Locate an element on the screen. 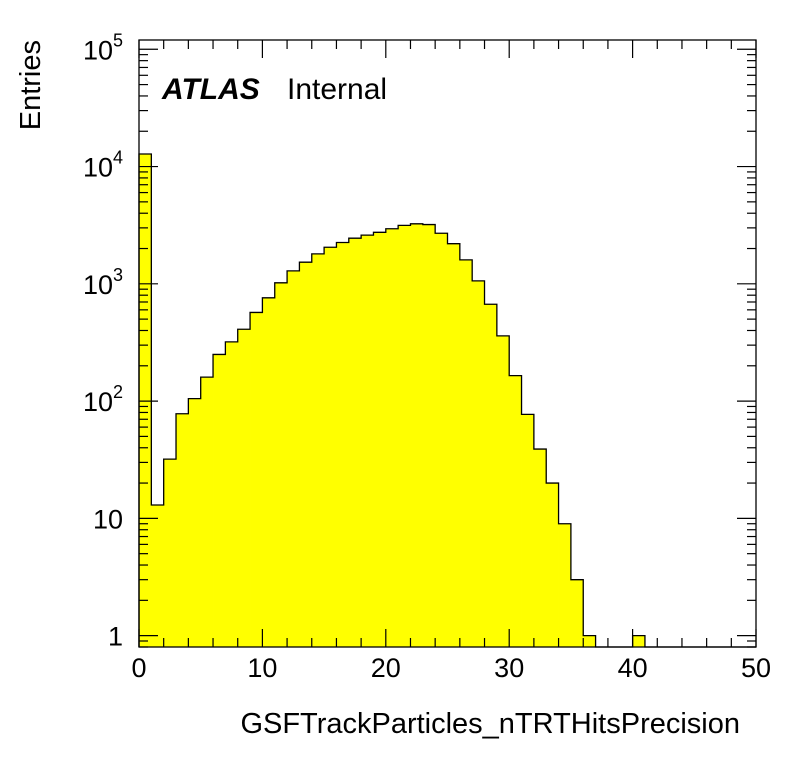 The image size is (796, 772). x-tick-label: 40 is located at coordinates (633, 668).